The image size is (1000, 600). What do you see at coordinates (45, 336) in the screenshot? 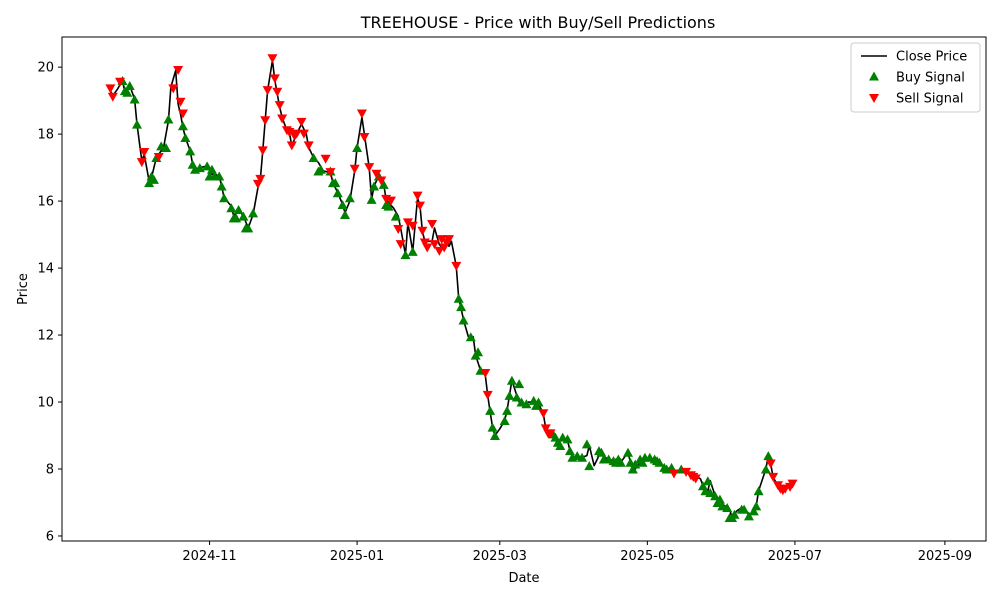
I see `y-tick-label: 12` at bounding box center [45, 336].